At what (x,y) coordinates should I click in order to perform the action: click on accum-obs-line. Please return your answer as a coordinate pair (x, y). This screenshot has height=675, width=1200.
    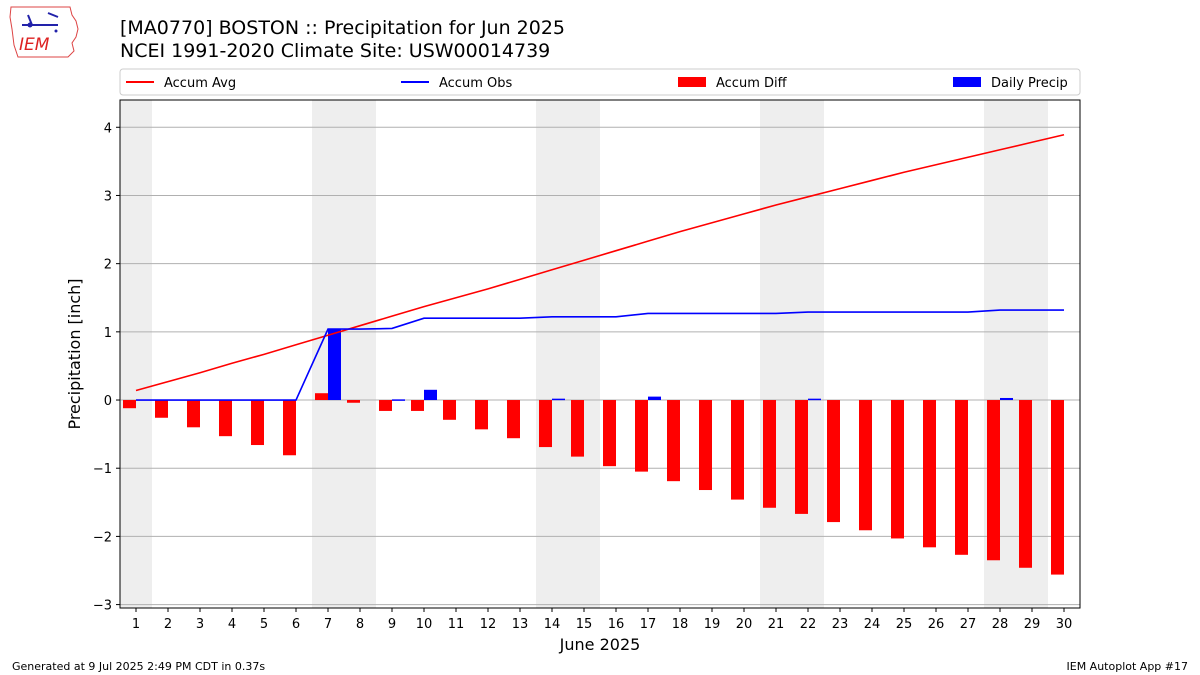
    Looking at the image, I should click on (600, 355).